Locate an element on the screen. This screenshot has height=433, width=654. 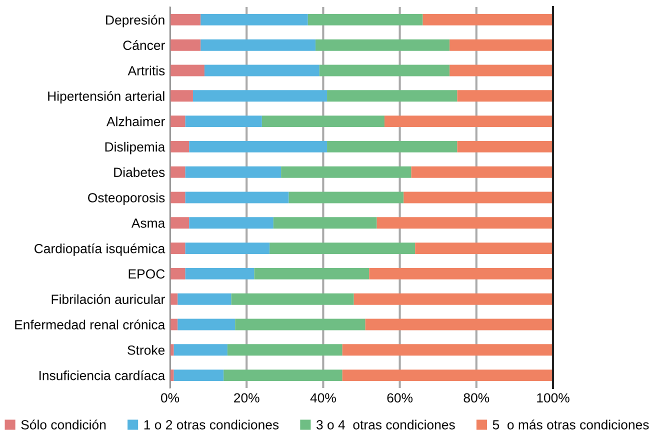
legend-label: Sólo condición is located at coordinates (63, 425).